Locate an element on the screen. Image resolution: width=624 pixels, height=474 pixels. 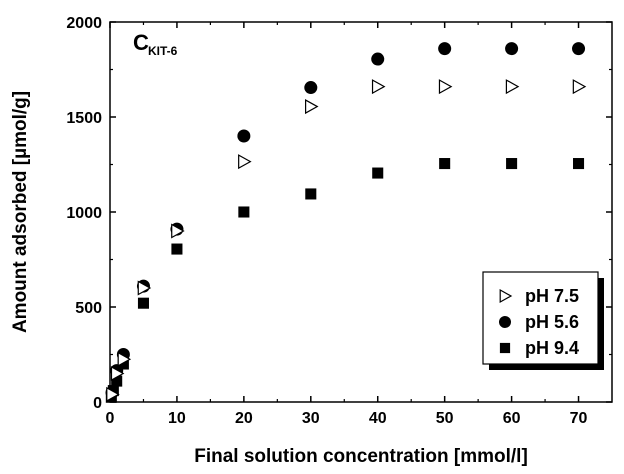
x-tick-label: 70 is located at coordinates (579, 418).